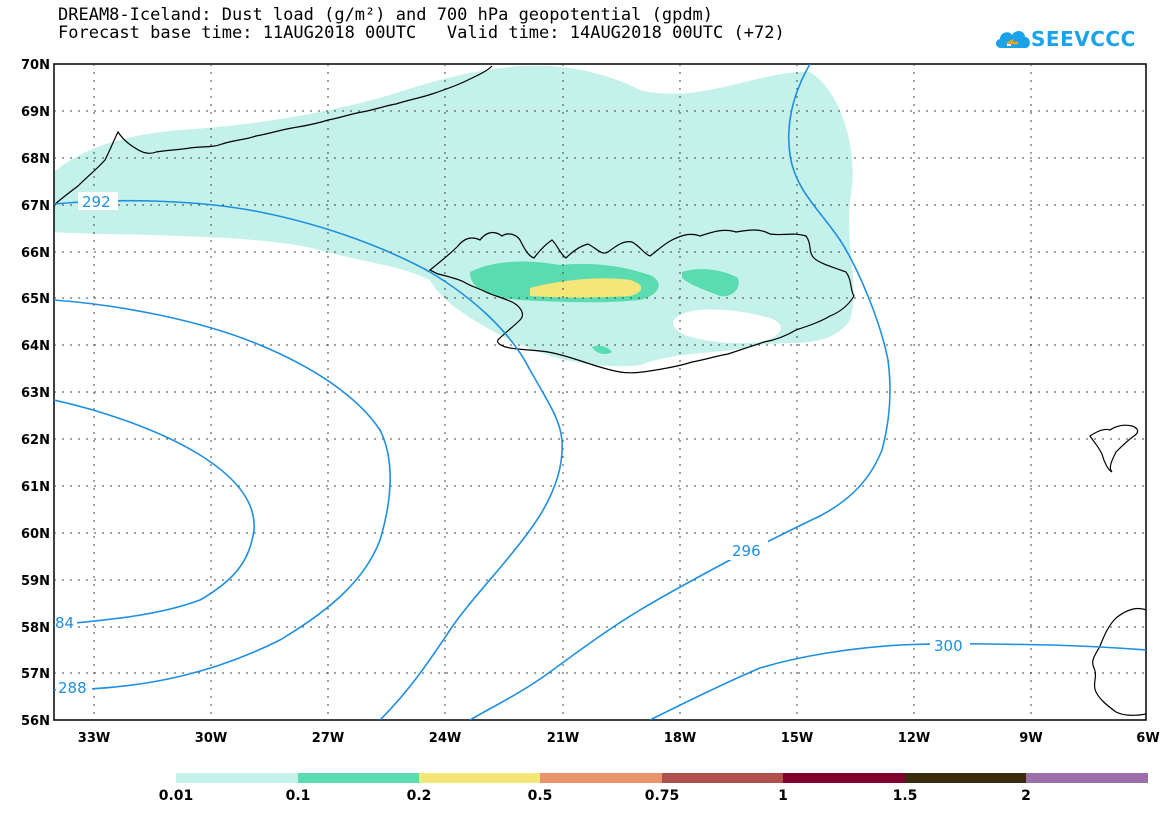 The width and height of the screenshot is (1175, 815). I want to click on contour-label-300: 300, so click(948, 646).